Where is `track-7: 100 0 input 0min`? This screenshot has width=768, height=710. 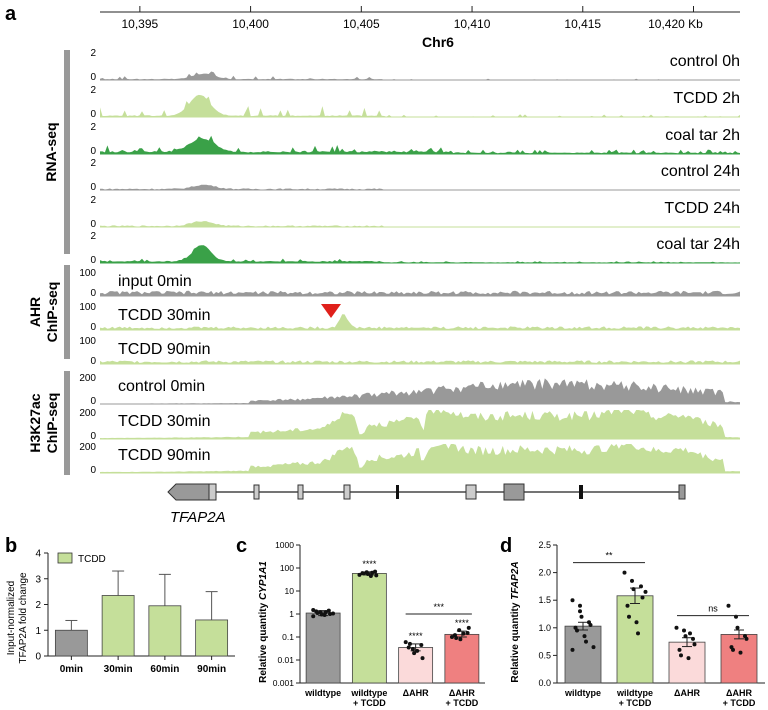
track-7: 100 0 input 0min is located at coordinates (409, 283).